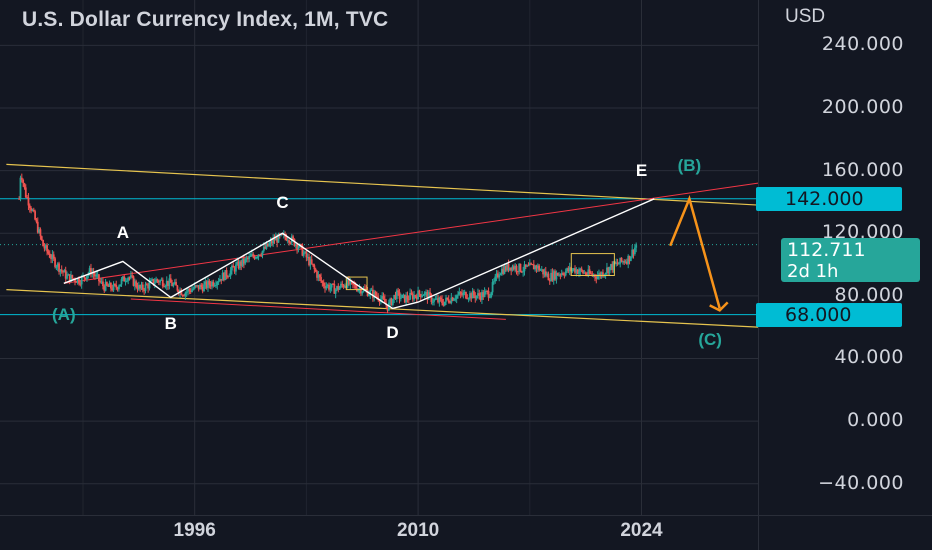 This screenshot has width=932, height=550. Describe the element at coordinates (641, 530) in the screenshot. I see `x-tick-label: 2024` at that location.